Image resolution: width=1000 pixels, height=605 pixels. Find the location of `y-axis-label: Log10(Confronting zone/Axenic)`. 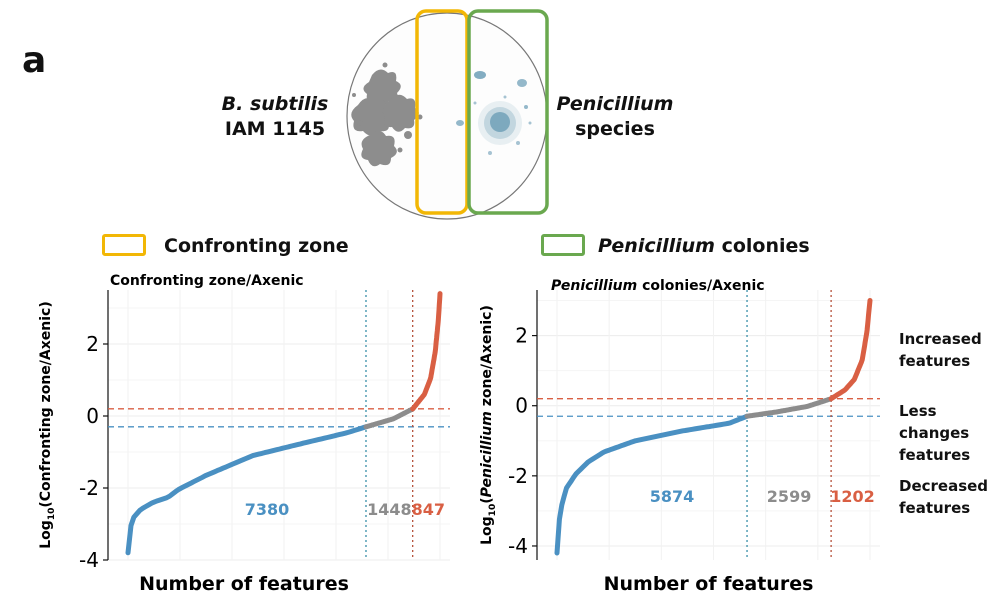

y-axis-label: Log10(Confronting zone/Axenic) is located at coordinates (47, 424).